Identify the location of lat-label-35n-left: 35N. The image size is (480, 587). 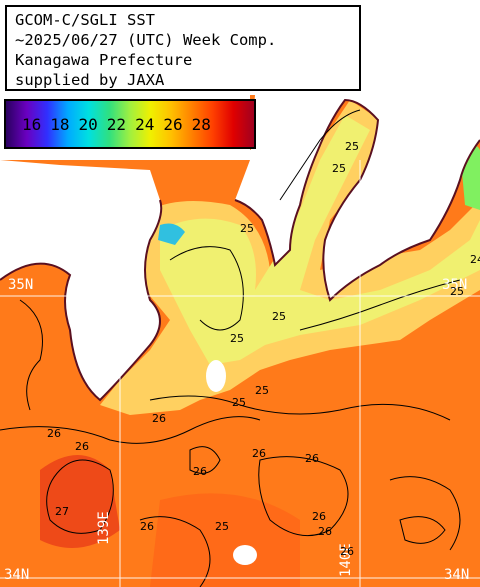
(21, 285).